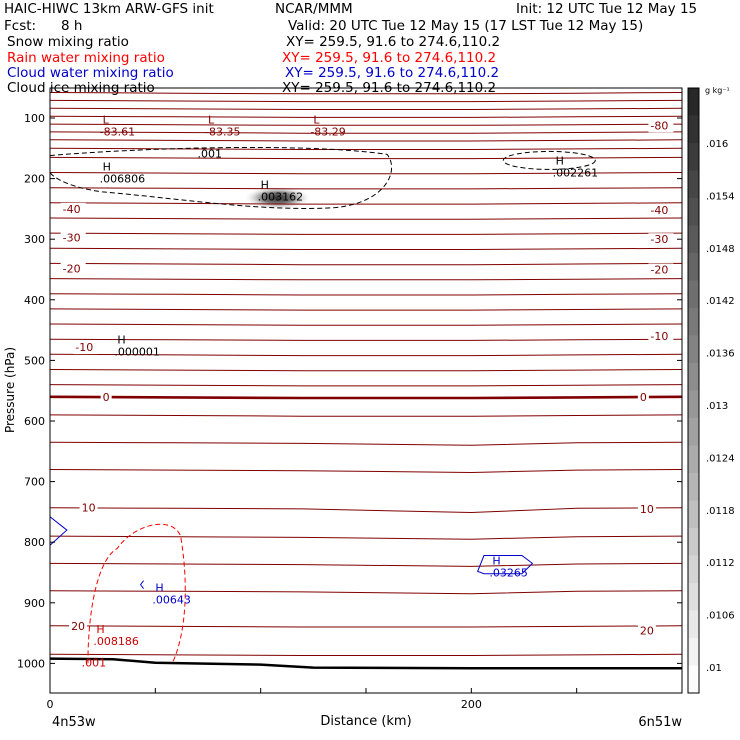  What do you see at coordinates (314, 9) in the screenshot?
I see `header-org: NCAR/MMM` at bounding box center [314, 9].